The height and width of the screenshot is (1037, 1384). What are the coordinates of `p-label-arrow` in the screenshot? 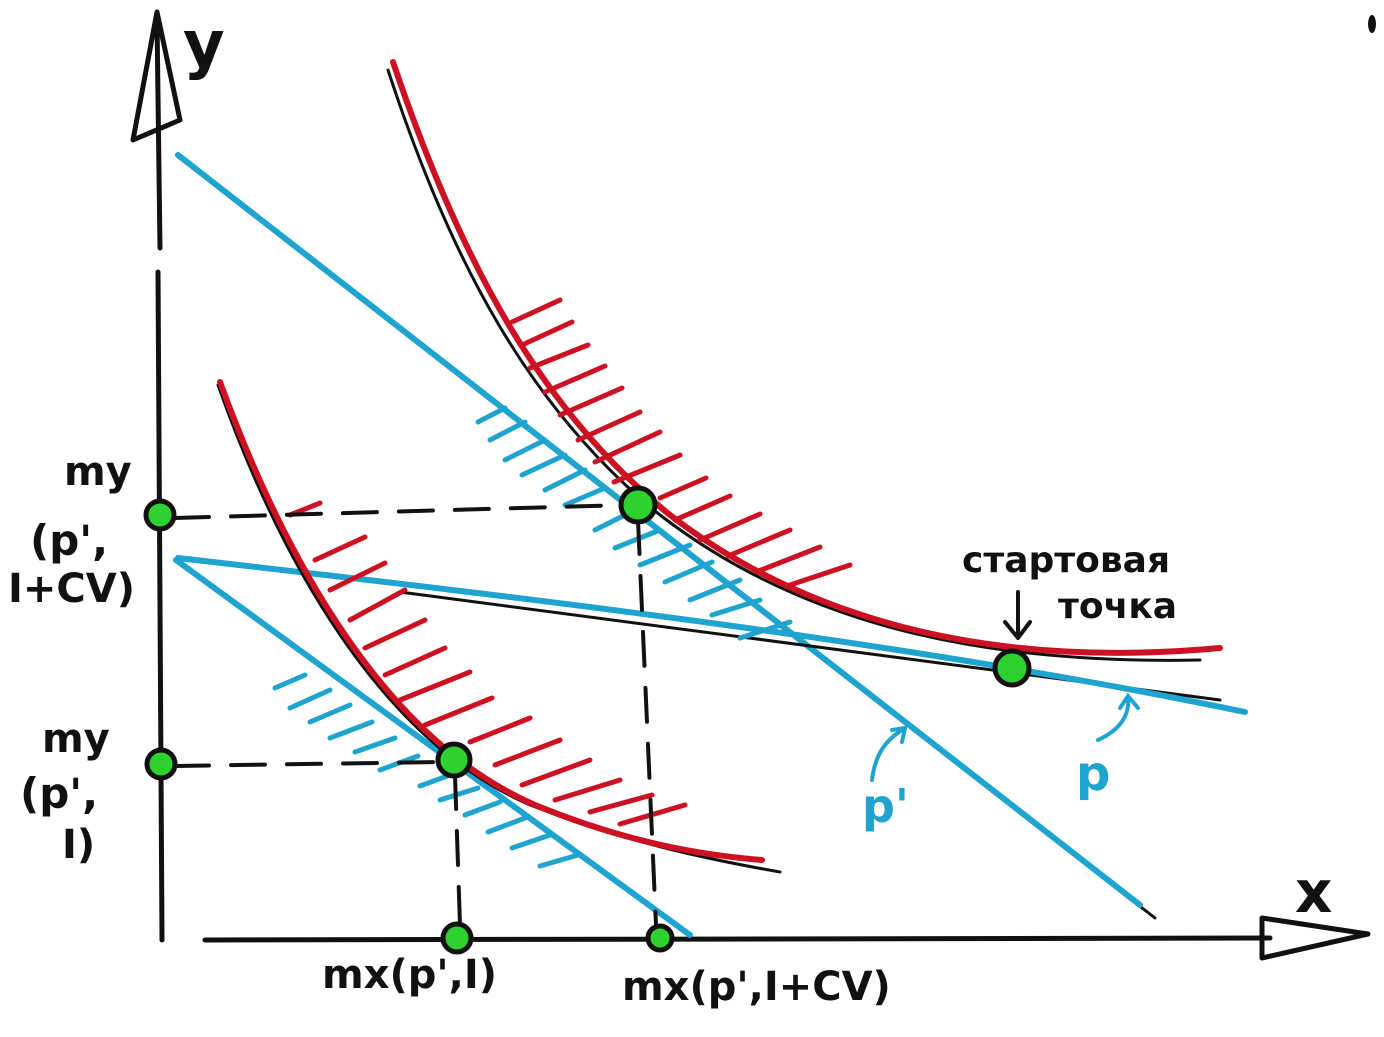 It's located at (1118, 717).